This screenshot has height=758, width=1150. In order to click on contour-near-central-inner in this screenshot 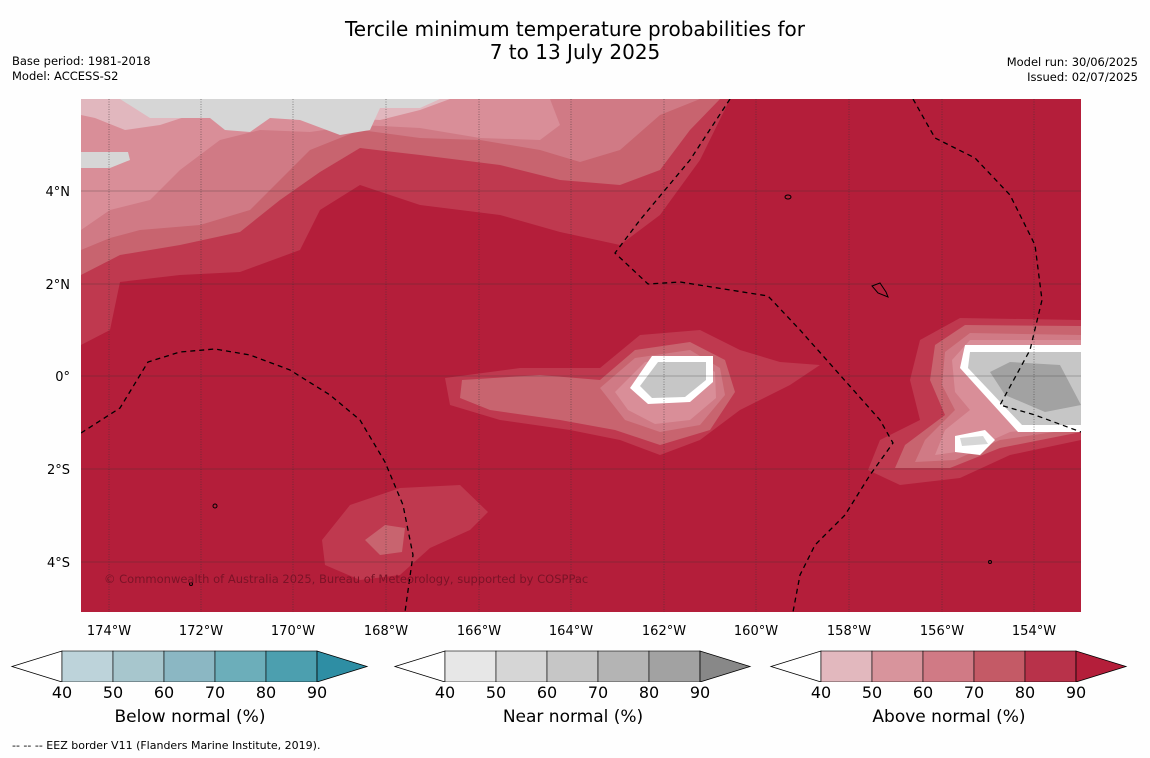, I will do `click(673, 380)`.